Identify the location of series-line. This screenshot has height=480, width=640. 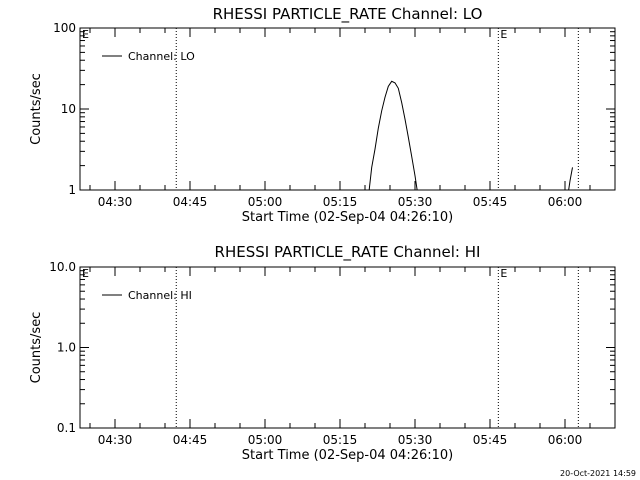
(470, 135).